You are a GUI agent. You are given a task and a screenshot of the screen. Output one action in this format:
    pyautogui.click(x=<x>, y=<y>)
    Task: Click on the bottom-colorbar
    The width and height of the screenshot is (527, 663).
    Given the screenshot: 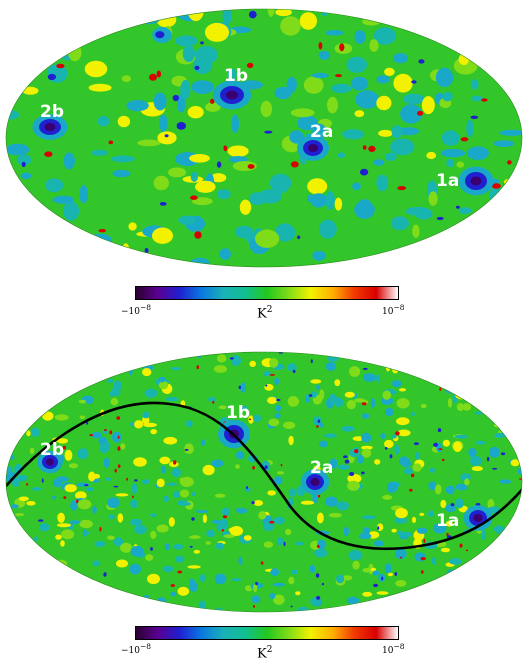 What is the action you would take?
    pyautogui.click(x=267, y=633)
    